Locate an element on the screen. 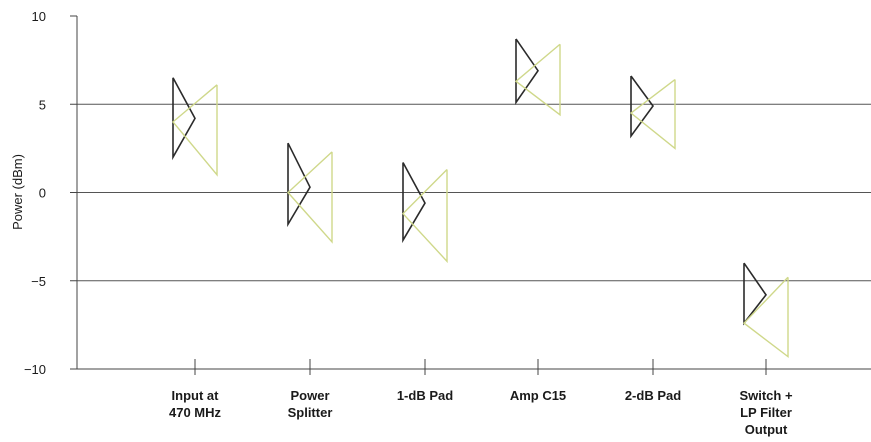 Image resolution: width=871 pixels, height=442 pixels. category-label: Input at 470 MHz is located at coordinates (195, 404).